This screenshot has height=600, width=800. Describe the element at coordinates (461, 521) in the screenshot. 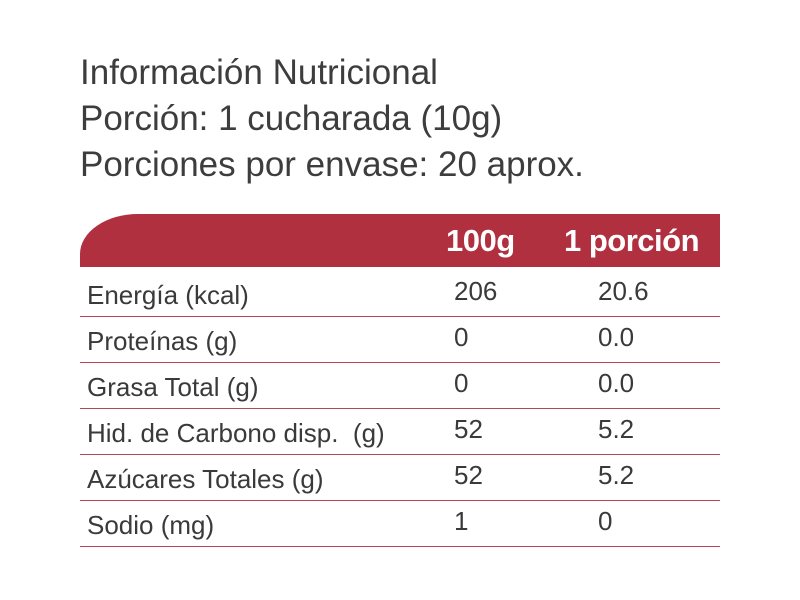

I see `value-per-100g: 1` at that location.